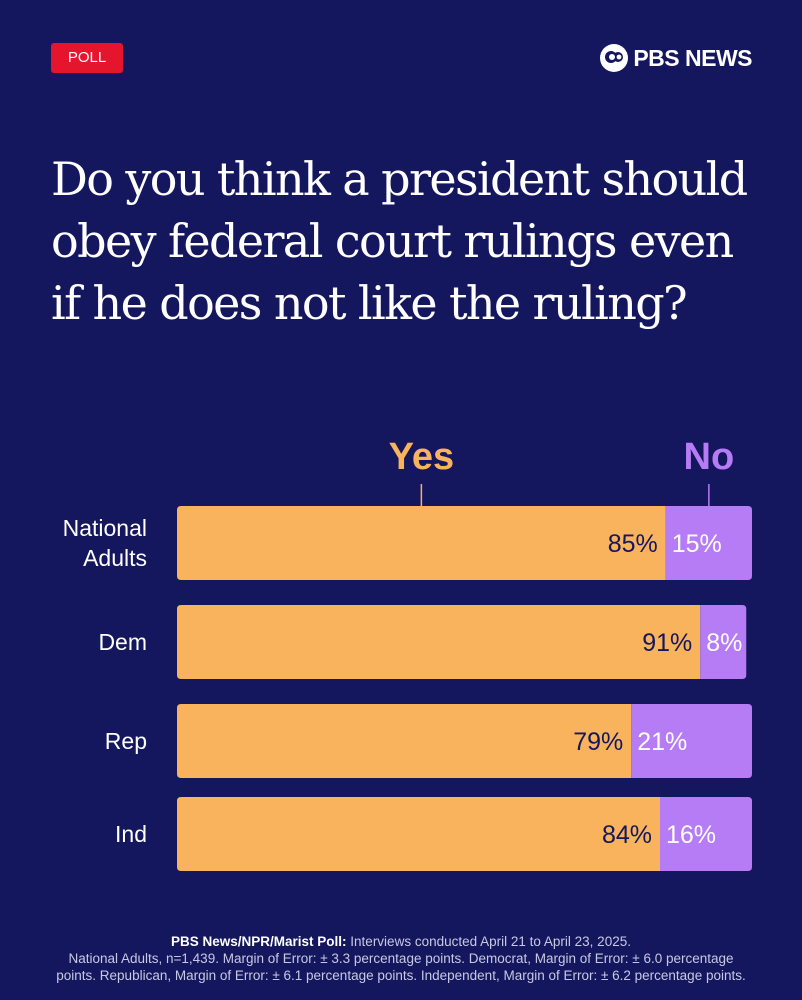 The image size is (802, 1000). I want to click on poll-badge: POLL, so click(87, 58).